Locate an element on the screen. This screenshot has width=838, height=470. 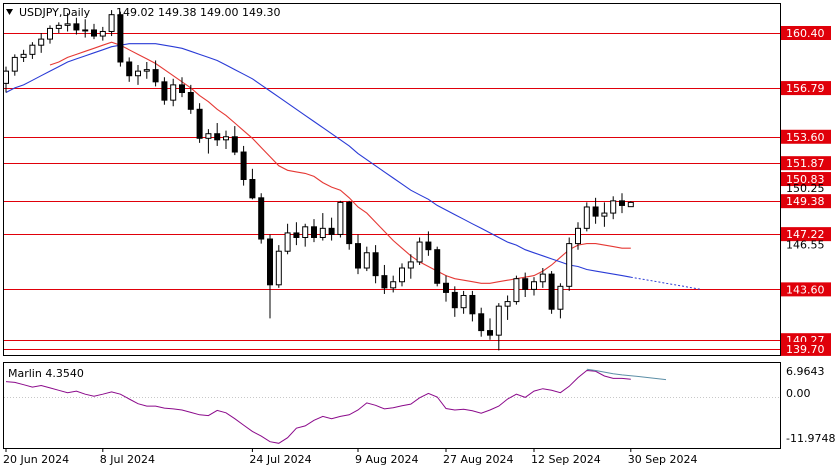
price-label-text: 153.60 is located at coordinates (805, 137).